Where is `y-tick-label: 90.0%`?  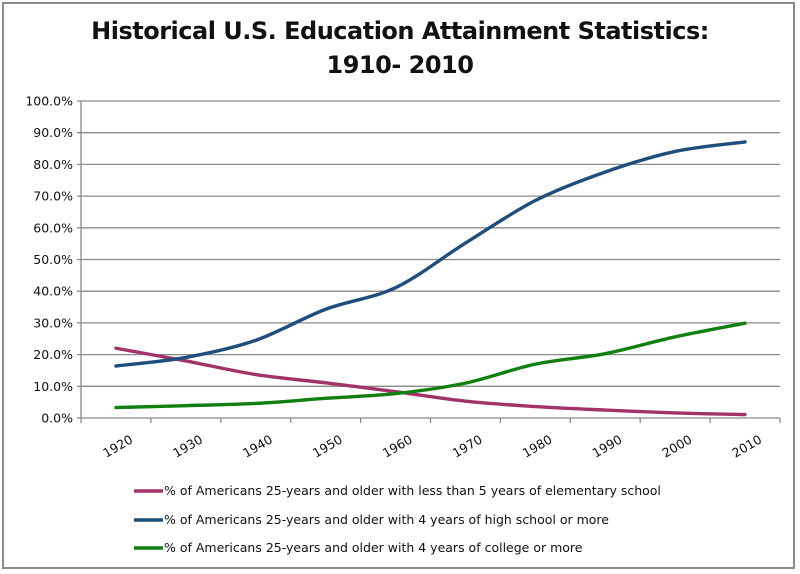 y-tick-label: 90.0% is located at coordinates (53, 132).